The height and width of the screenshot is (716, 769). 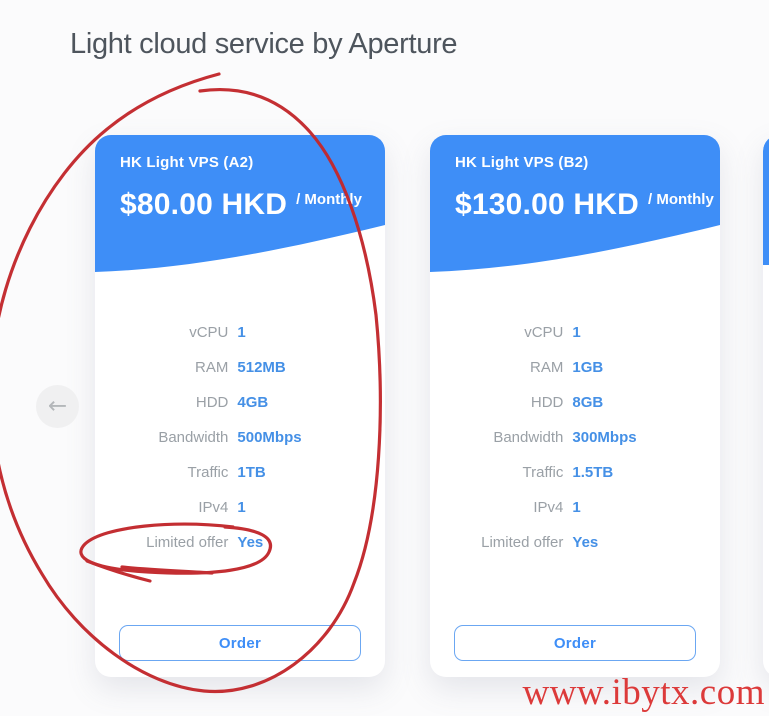 What do you see at coordinates (766, 406) in the screenshot?
I see `next-card-peek` at bounding box center [766, 406].